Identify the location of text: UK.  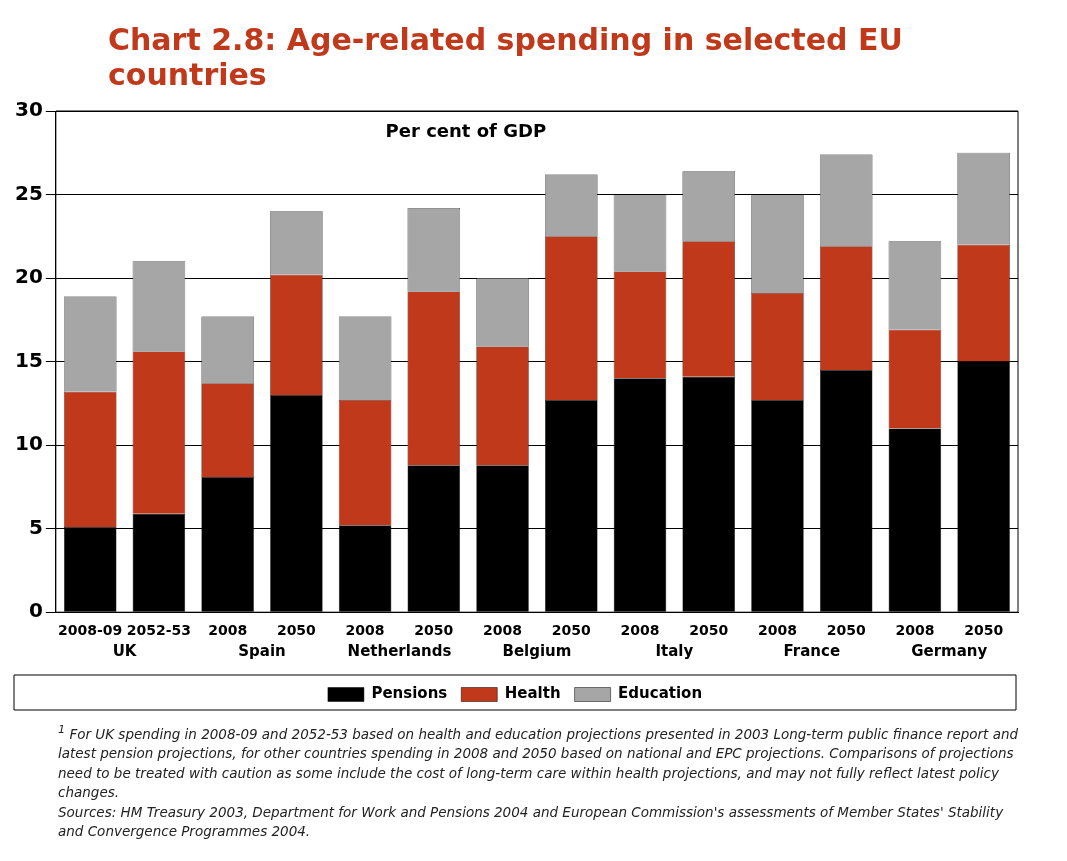
(125, 650).